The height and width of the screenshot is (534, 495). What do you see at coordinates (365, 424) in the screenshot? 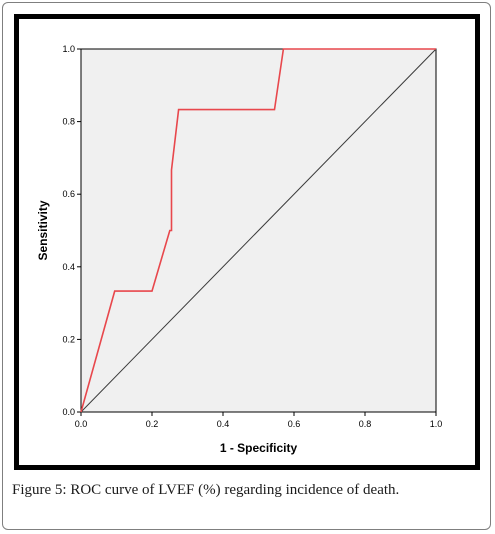
I see `x-tick-label: 0.8` at bounding box center [365, 424].